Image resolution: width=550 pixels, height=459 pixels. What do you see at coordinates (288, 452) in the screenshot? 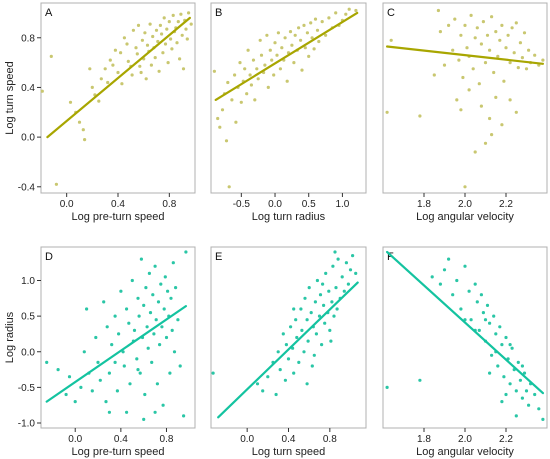
I see `panel-e-x-axis-label: Log turn speed` at bounding box center [288, 452].